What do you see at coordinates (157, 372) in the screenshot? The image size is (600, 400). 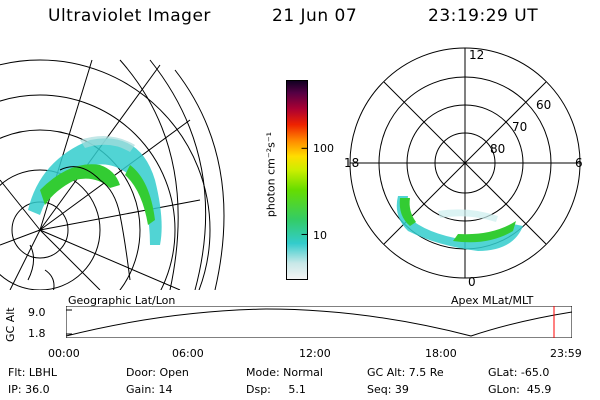 I see `param-door: Door: Open` at bounding box center [157, 372].